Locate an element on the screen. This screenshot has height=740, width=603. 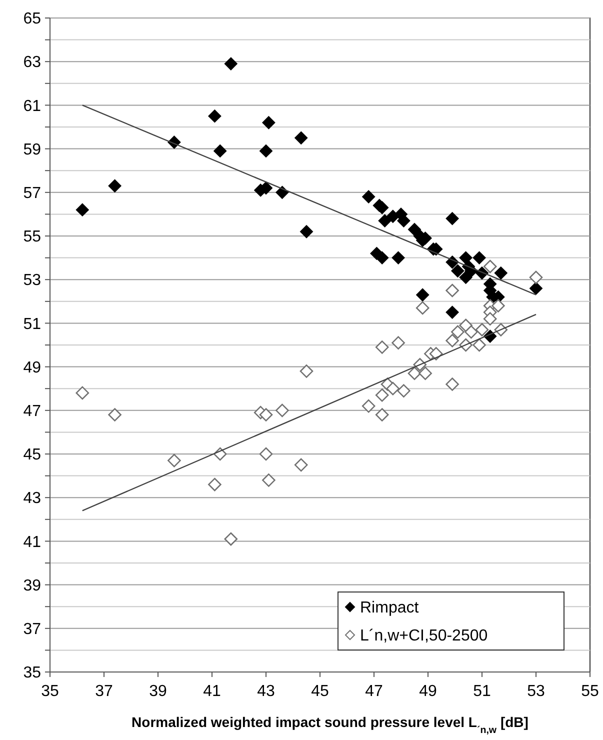
x-tick-label: 53 is located at coordinates (536, 691).